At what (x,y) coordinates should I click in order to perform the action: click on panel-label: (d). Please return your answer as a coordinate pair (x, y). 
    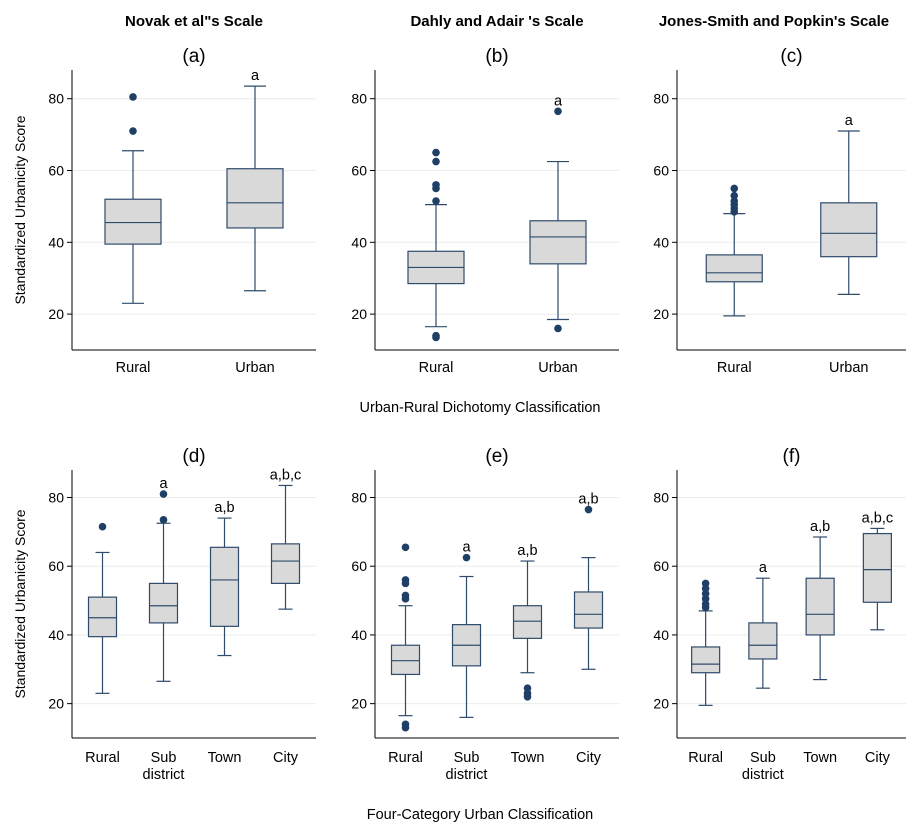
    Looking at the image, I should click on (193, 456).